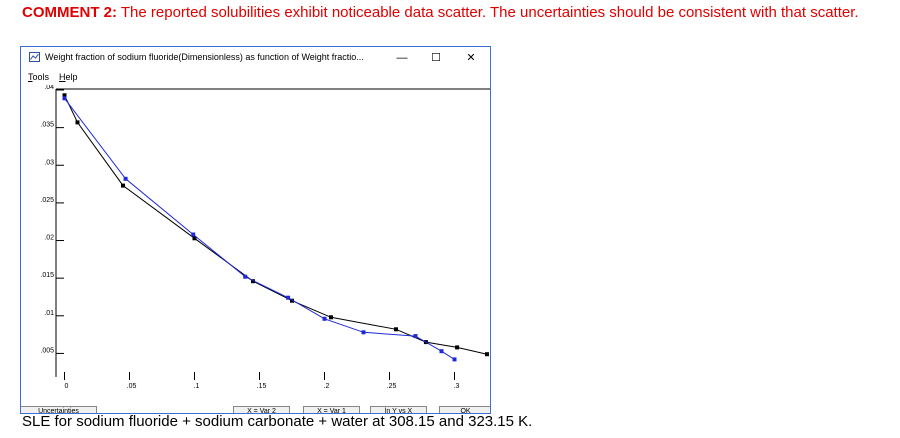  I want to click on app-icon, so click(34, 57).